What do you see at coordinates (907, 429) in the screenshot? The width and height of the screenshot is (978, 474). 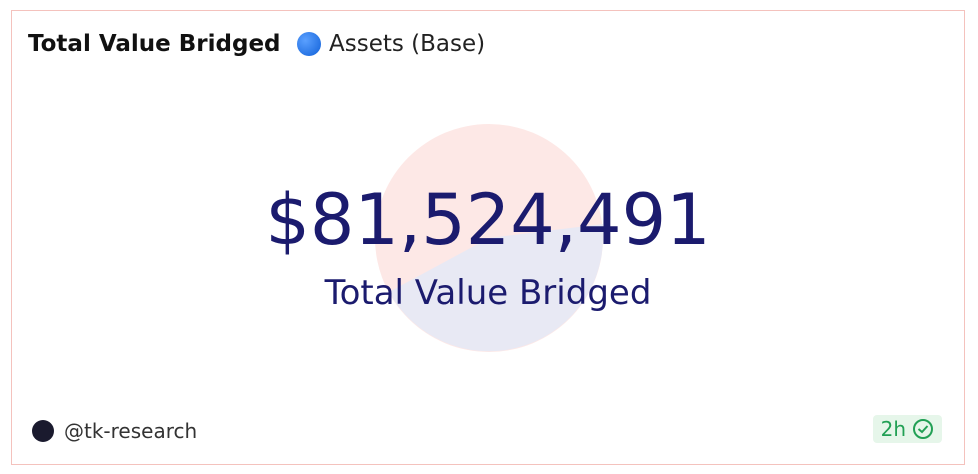 I see `refresh-age: 2h` at bounding box center [907, 429].